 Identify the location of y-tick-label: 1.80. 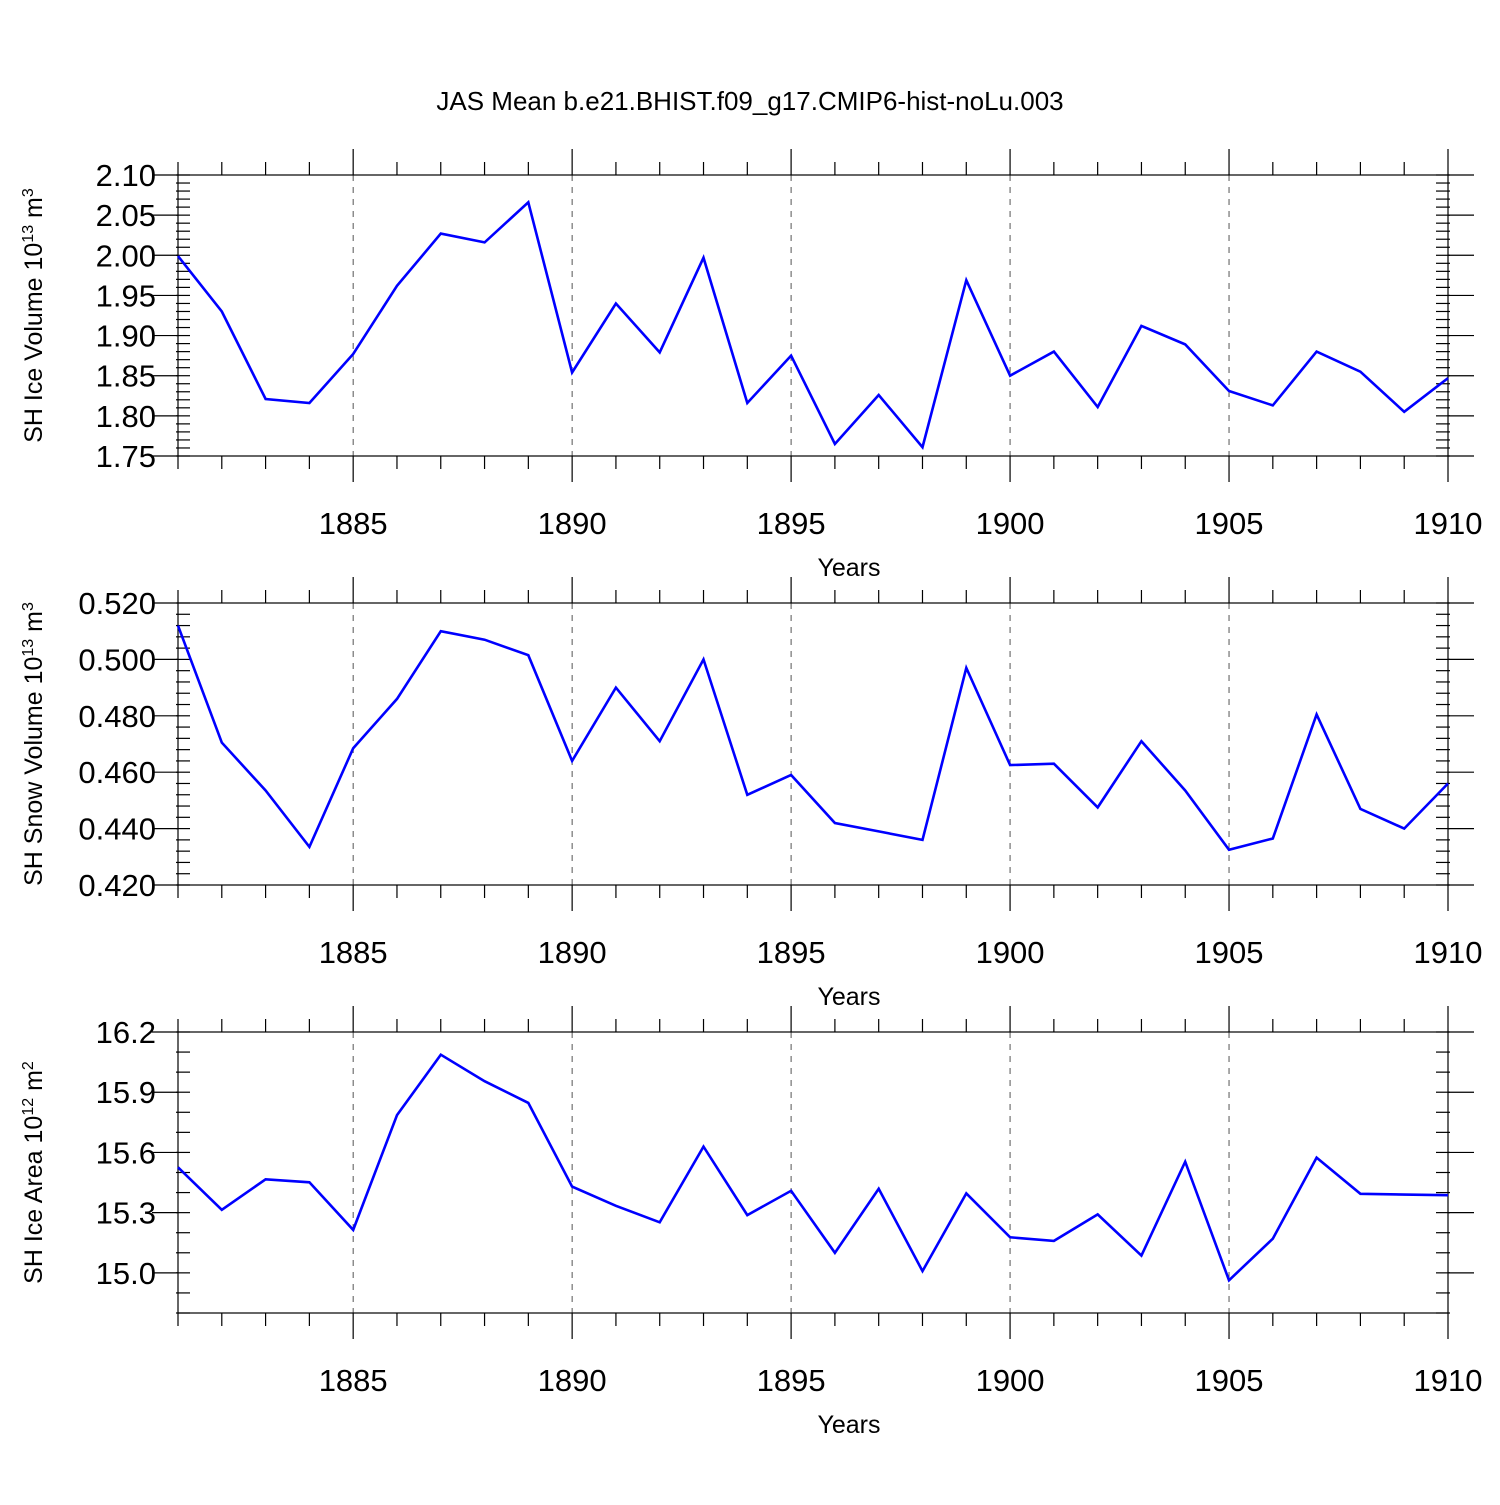
(126, 416).